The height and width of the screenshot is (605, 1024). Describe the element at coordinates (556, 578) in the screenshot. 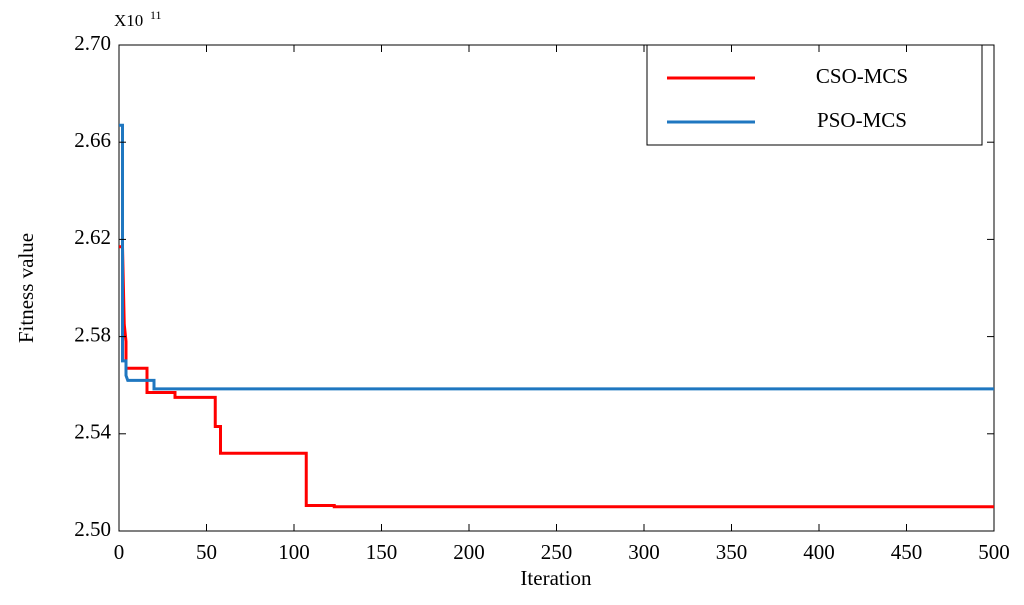

I see `x-axis-label: Iteration` at that location.